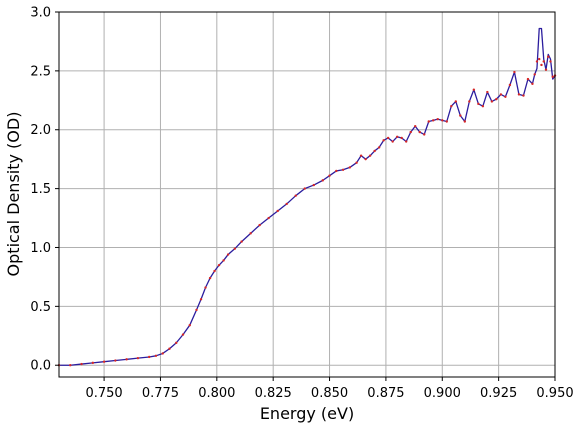  What do you see at coordinates (40, 130) in the screenshot?
I see `y-tick-label: 2.0` at bounding box center [40, 130].